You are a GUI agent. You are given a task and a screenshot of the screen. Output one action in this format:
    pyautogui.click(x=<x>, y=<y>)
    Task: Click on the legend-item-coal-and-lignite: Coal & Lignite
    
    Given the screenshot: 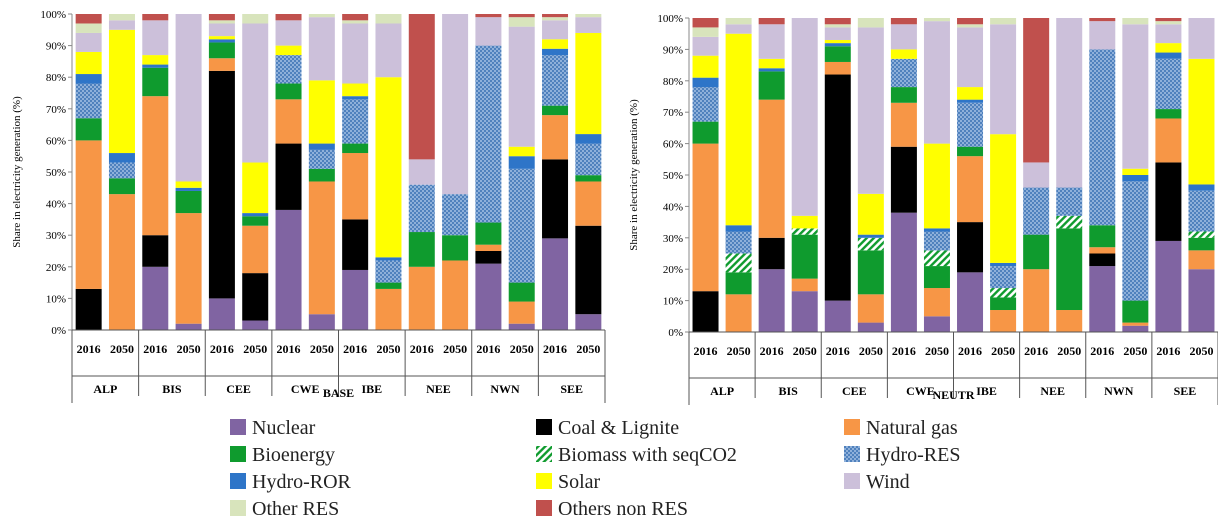 What is the action you would take?
    pyautogui.click(x=607, y=428)
    